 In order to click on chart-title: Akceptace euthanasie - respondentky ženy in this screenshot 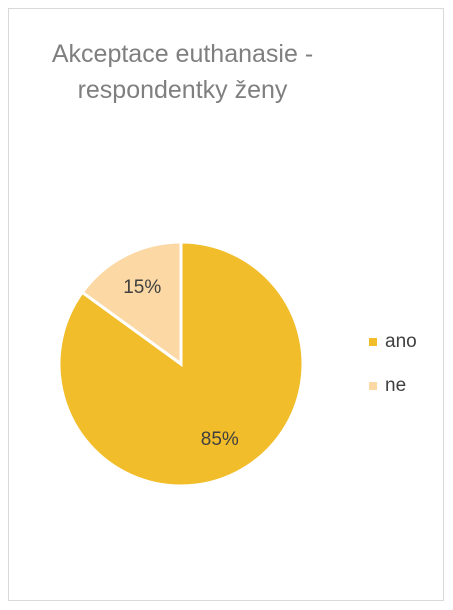, I will do `click(182, 72)`.